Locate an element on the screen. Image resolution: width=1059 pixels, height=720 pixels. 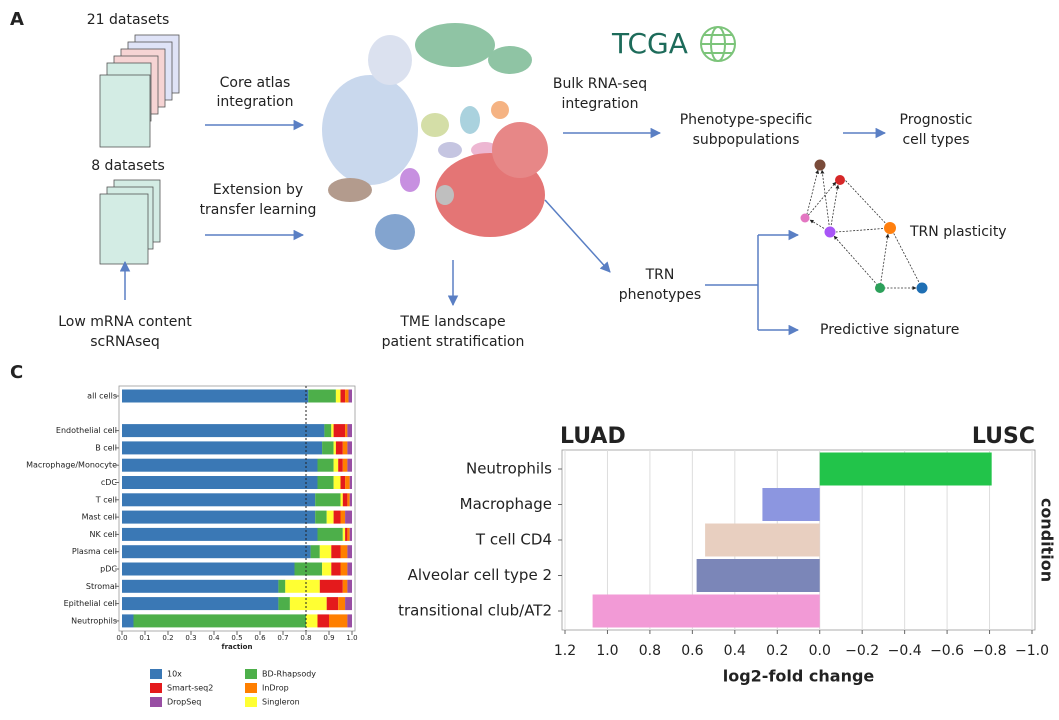
datasets-label: 21 datasets is located at coordinates (128, 20).